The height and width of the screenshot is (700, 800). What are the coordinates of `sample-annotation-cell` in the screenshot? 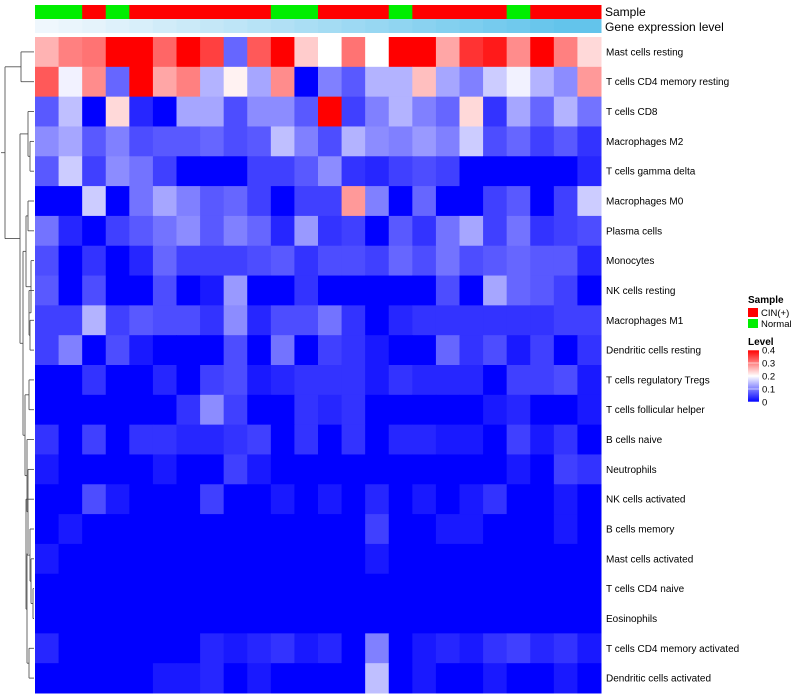 It's located at (400, 12).